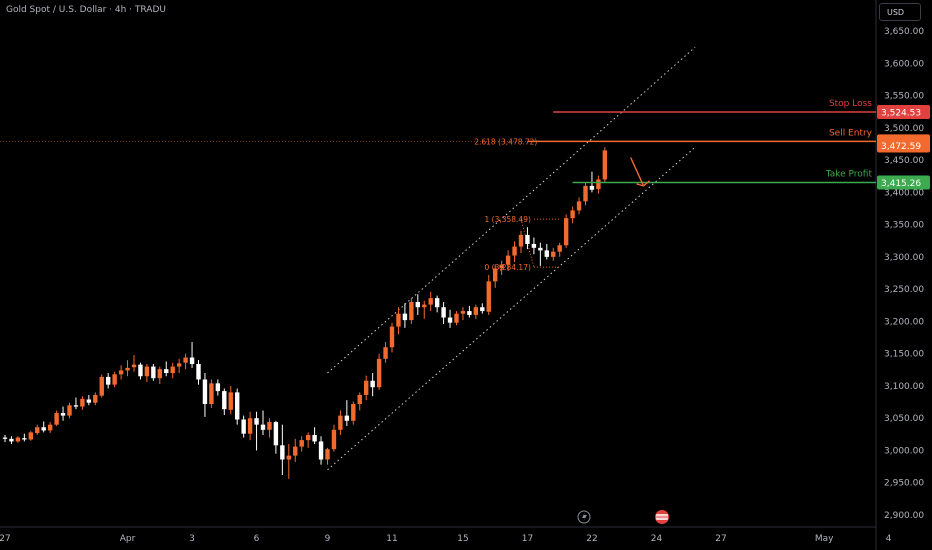 The image size is (932, 550). I want to click on fib-level-label: 1 (3,358.49), so click(507, 219).